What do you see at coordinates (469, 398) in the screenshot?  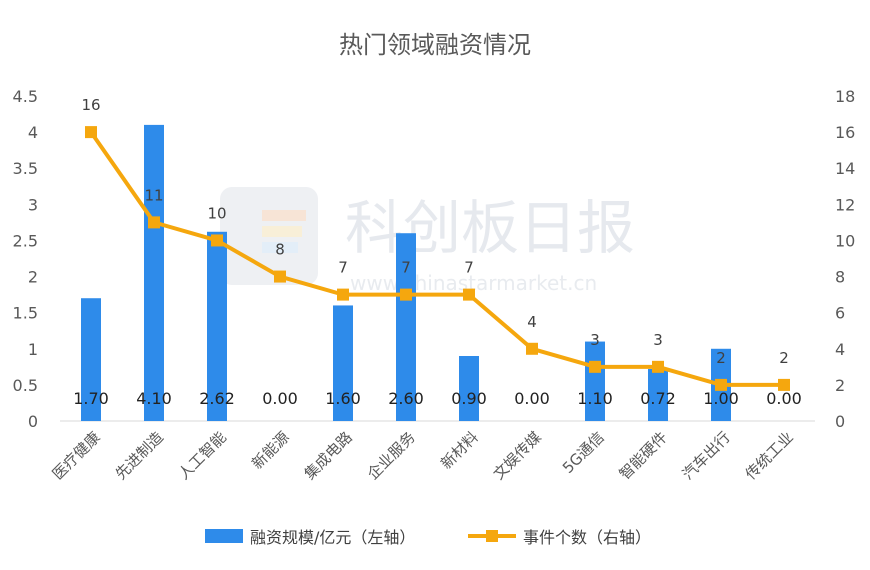 I see `bar-data-label: 0.90` at bounding box center [469, 398].